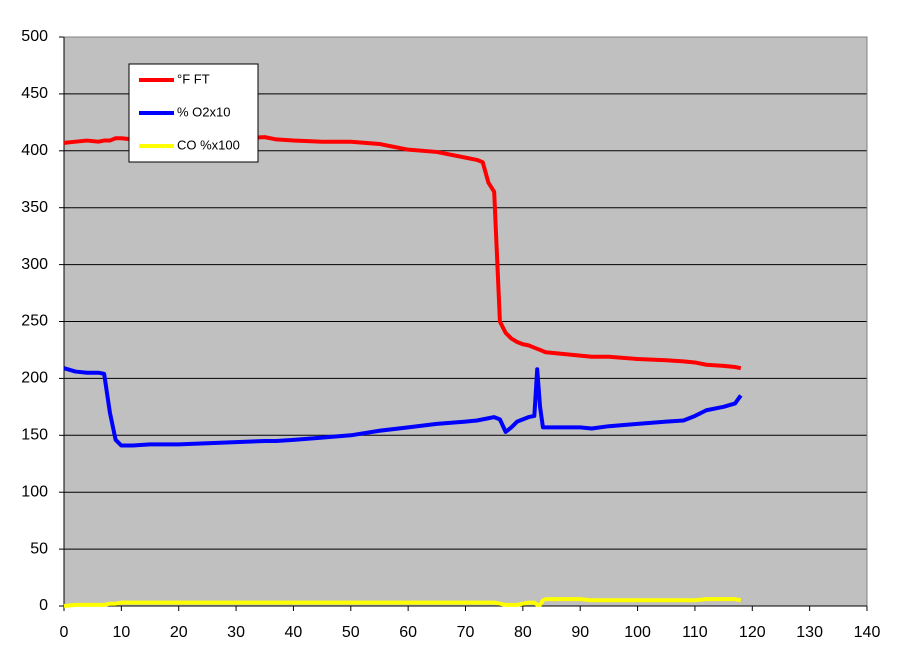  What do you see at coordinates (236, 632) in the screenshot?
I see `x-tick-label: 30` at bounding box center [236, 632].